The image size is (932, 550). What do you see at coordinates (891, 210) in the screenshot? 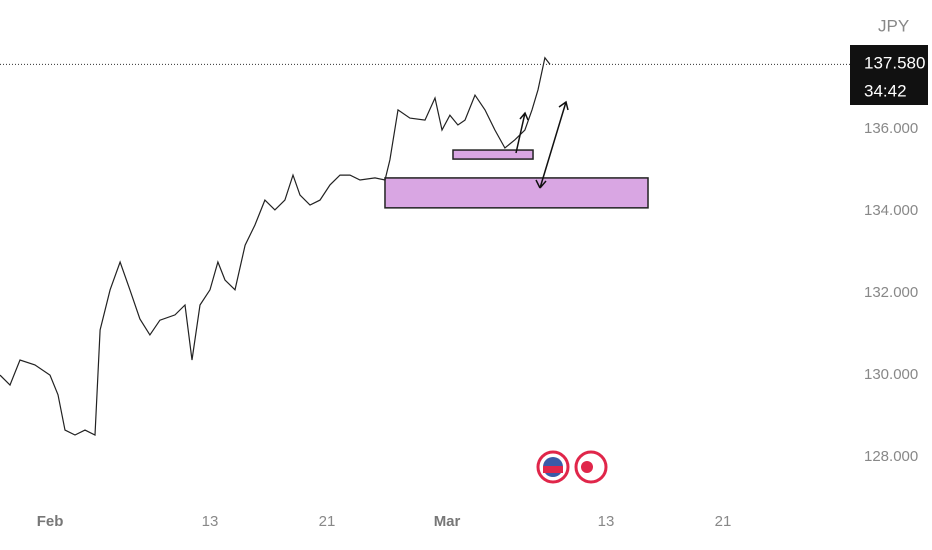
I see `y-tick-label: 134.000` at bounding box center [891, 210].